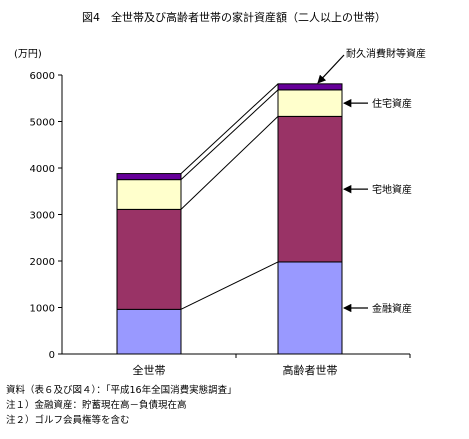 The image size is (469, 439). Describe the element at coordinates (234, 17) in the screenshot. I see `chart-title: 図4 全世帯及び高齢者世帯の家計資産額（二人以上の世帯）` at that location.